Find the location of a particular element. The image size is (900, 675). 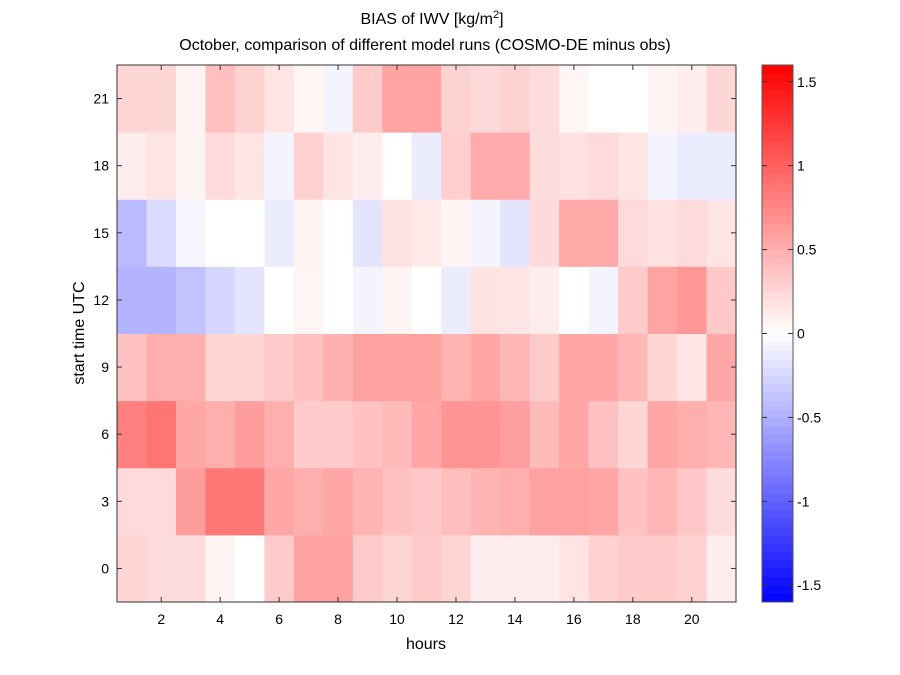

colorbar-tick-label: -1 is located at coordinates (803, 501).